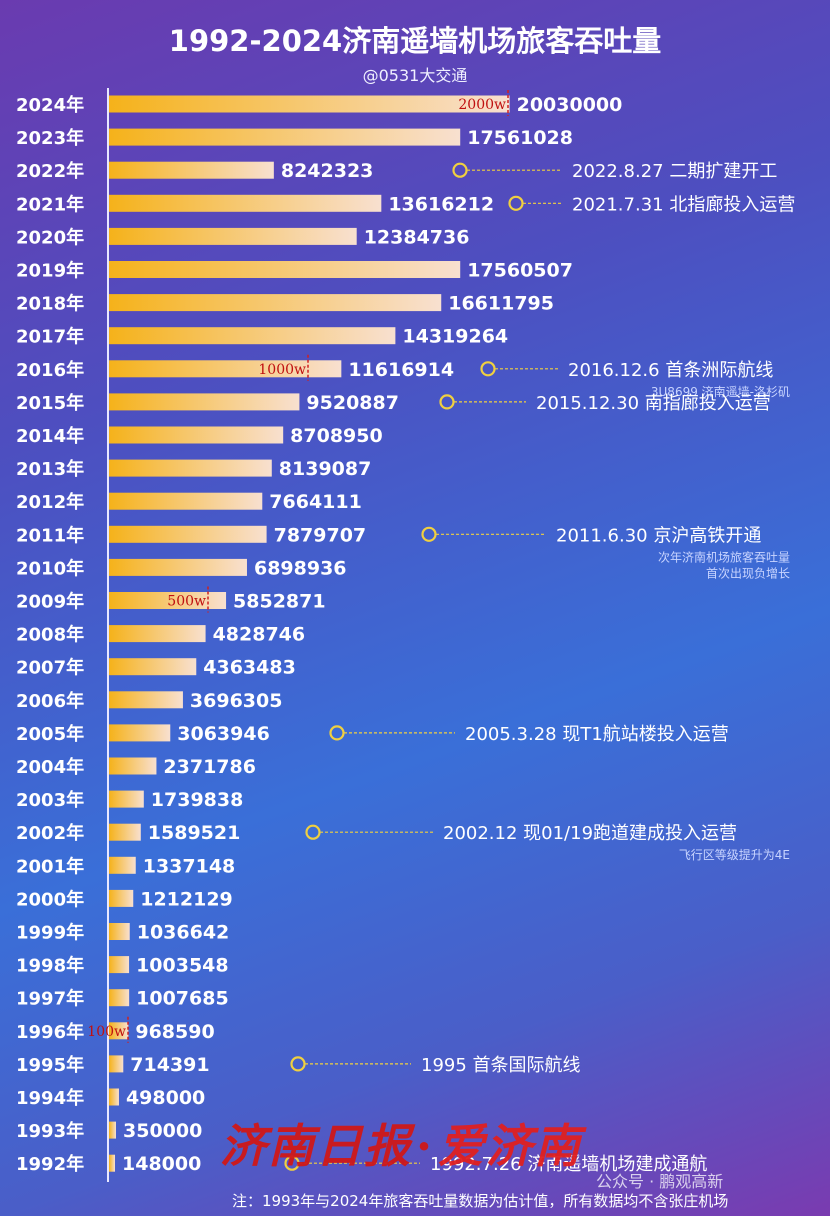  Describe the element at coordinates (720, 391) in the screenshot. I see `annotation-note: 3U8699 济南遥墙-洛杉矶` at that location.